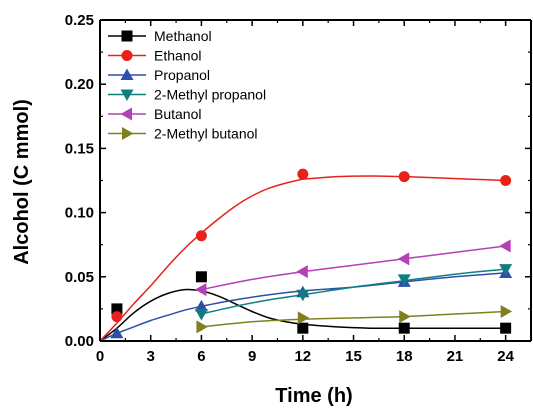 The width and height of the screenshot is (533, 410). I want to click on y-tick-label: 0.10, so click(79, 213).